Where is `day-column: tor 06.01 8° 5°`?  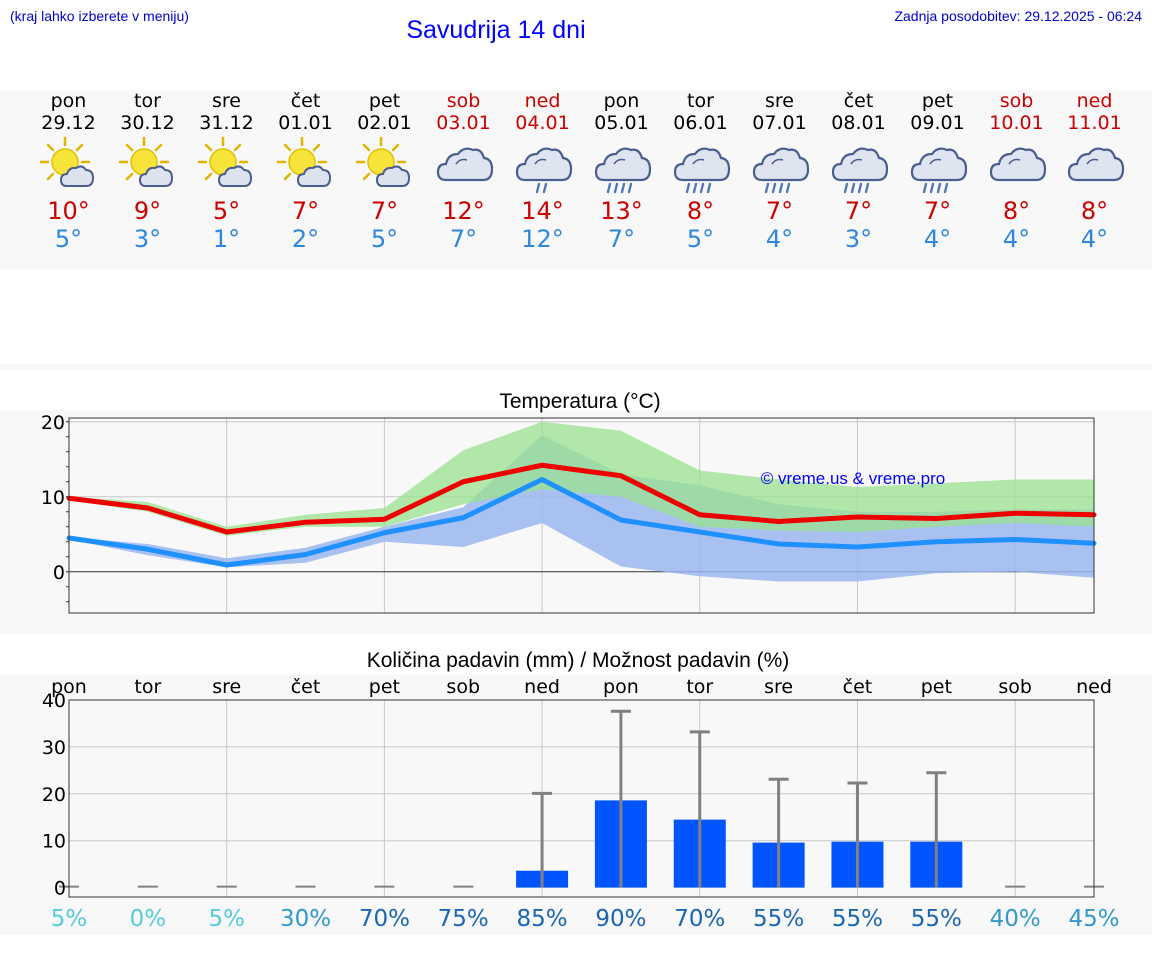
day-column: tor 06.01 8° 5° is located at coordinates (700, 171).